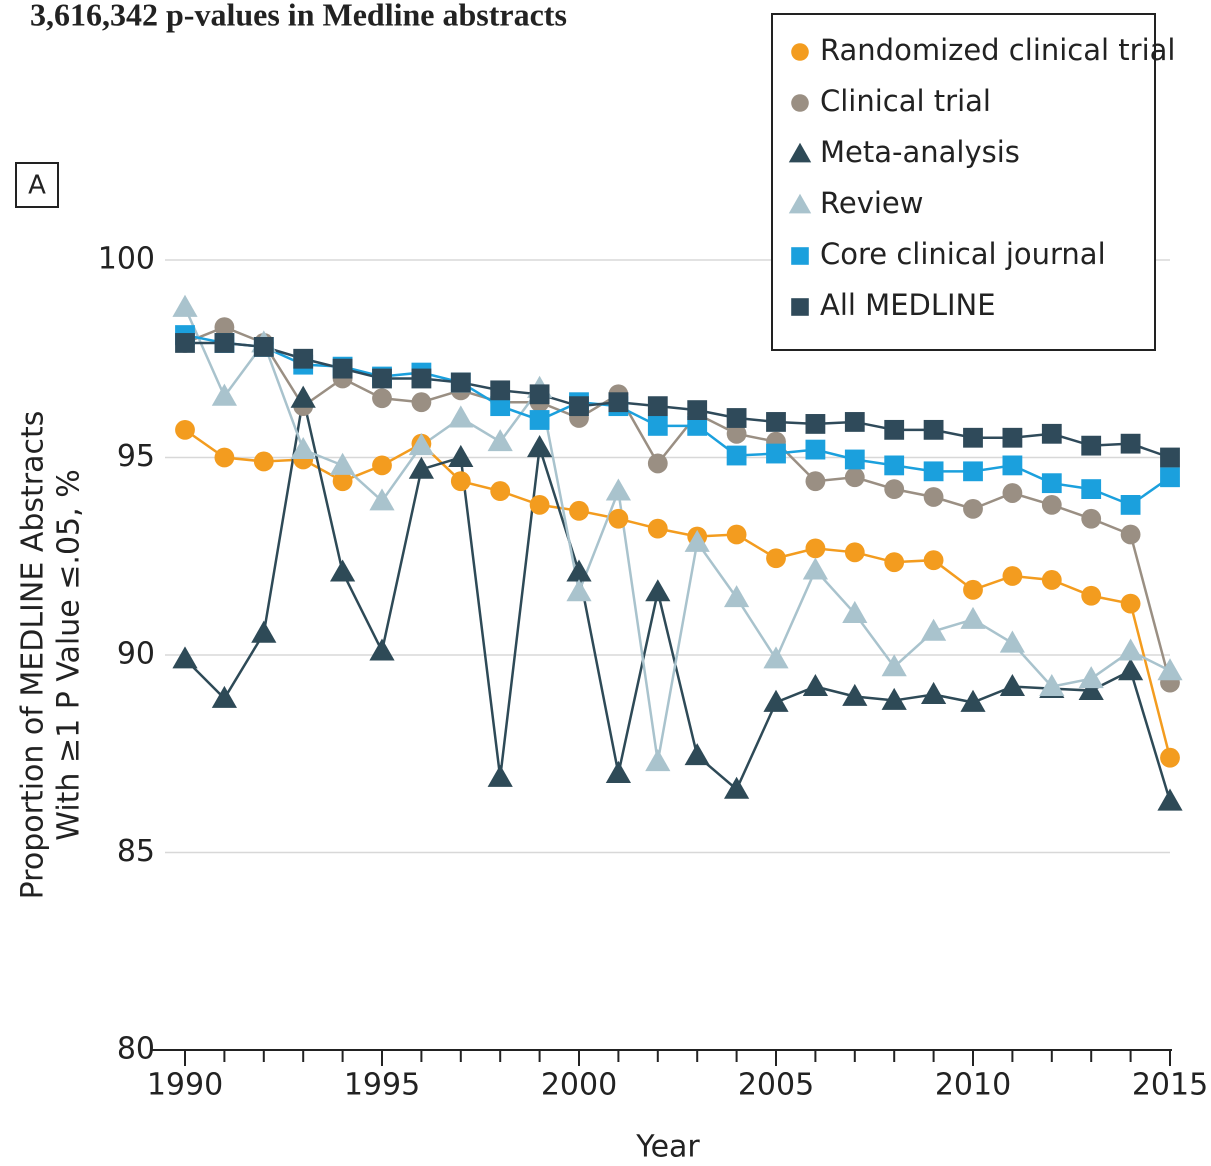 The height and width of the screenshot is (1166, 1211). I want to click on y-tick-label: 100, so click(126, 259).